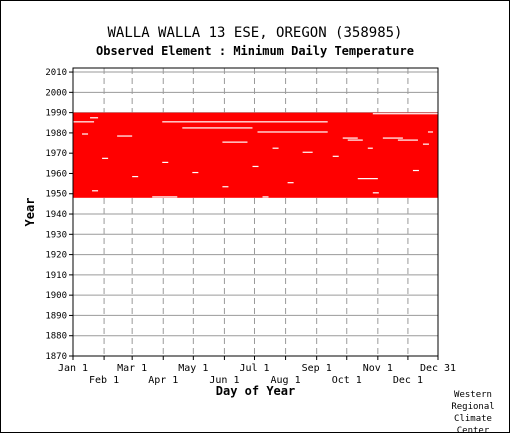 This screenshot has width=510, height=433. Describe the element at coordinates (255, 391) in the screenshot. I see `x-axis-label: Day of Year` at that location.